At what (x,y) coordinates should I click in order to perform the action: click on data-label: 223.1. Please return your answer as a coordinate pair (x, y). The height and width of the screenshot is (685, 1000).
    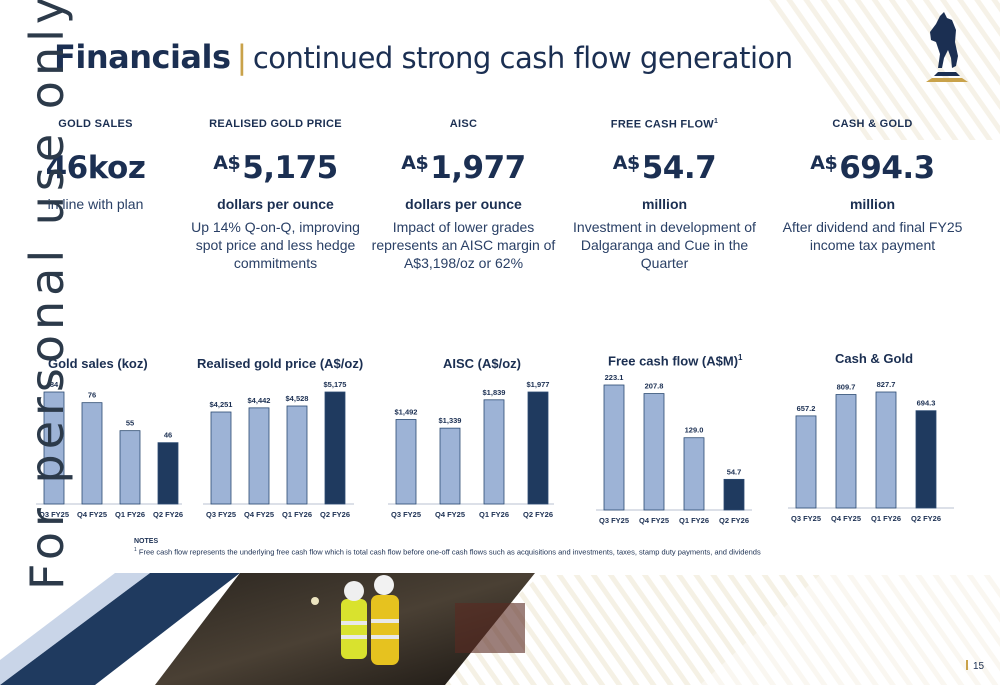
    Looking at the image, I should click on (614, 377).